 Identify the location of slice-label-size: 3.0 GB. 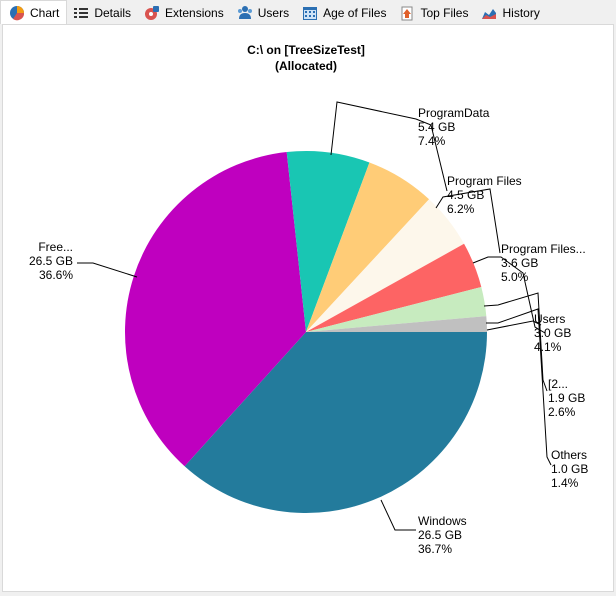
(552, 333).